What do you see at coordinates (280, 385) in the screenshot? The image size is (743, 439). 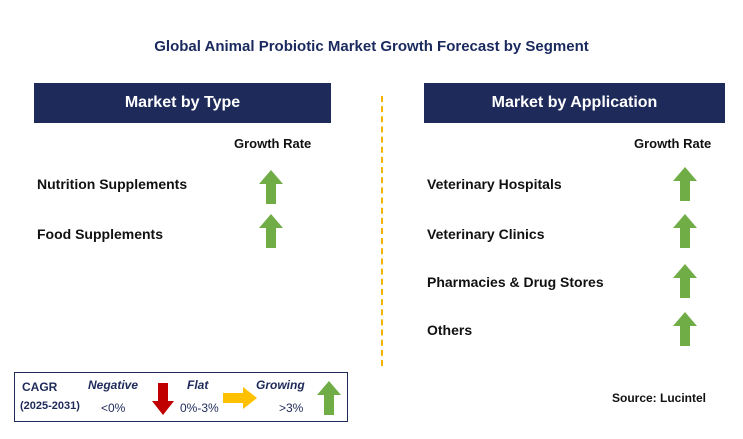 I see `legend-growing-label: Growing` at bounding box center [280, 385].